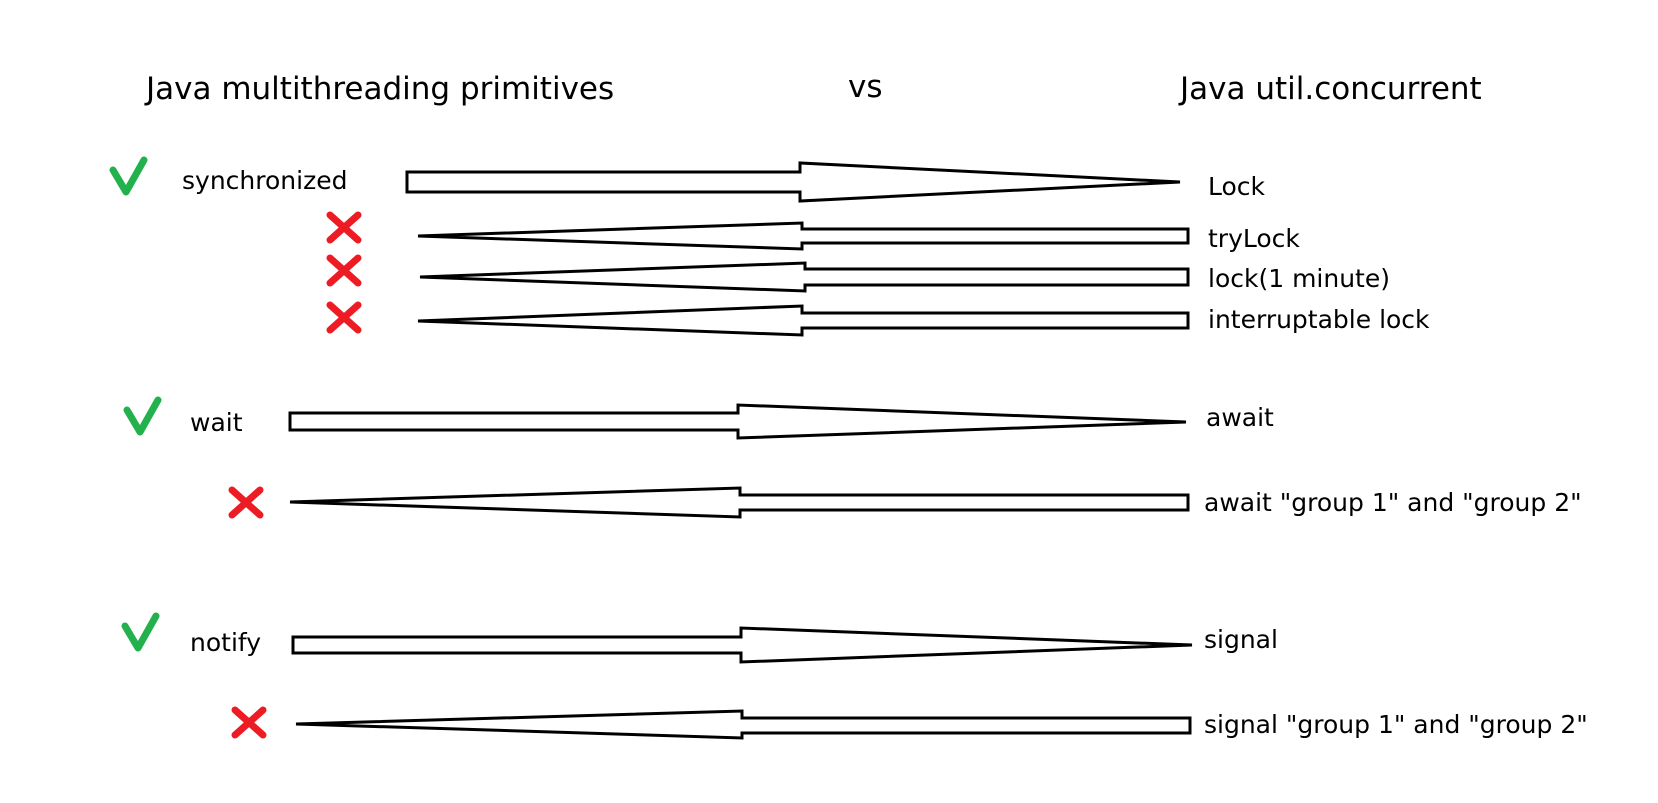 The width and height of the screenshot is (1658, 803). What do you see at coordinates (344, 227) in the screenshot?
I see `cross-icon-trylock` at bounding box center [344, 227].